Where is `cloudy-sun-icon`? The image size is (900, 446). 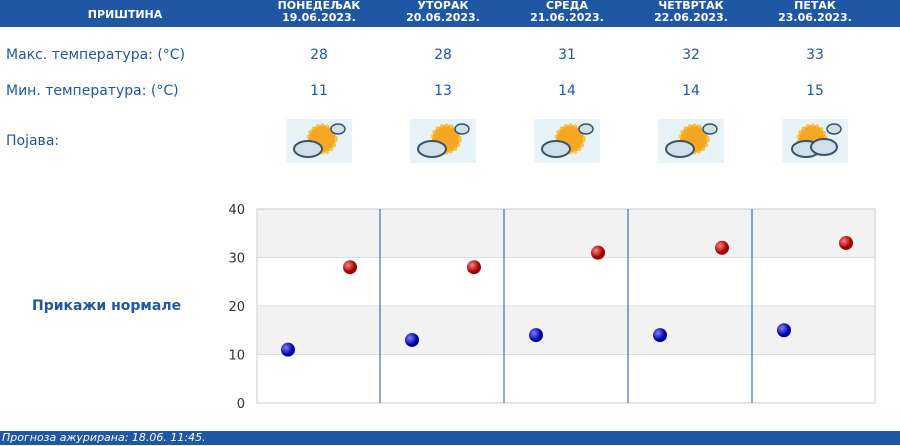
cloudy-sun-icon is located at coordinates (815, 141).